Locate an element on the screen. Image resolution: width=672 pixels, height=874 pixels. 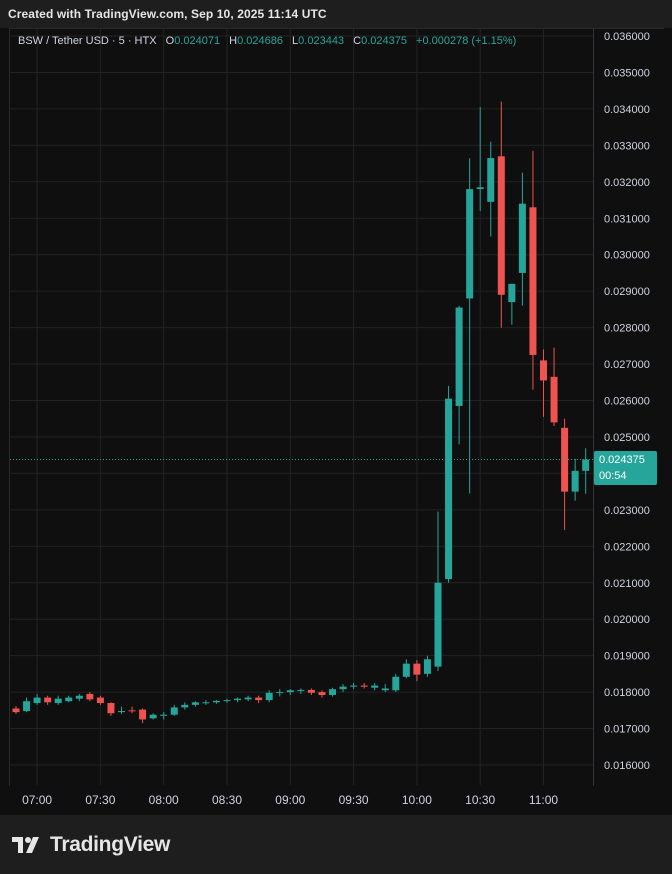
symbol-label: BSW / Tether USD · 5 · HTX is located at coordinates (87, 41).